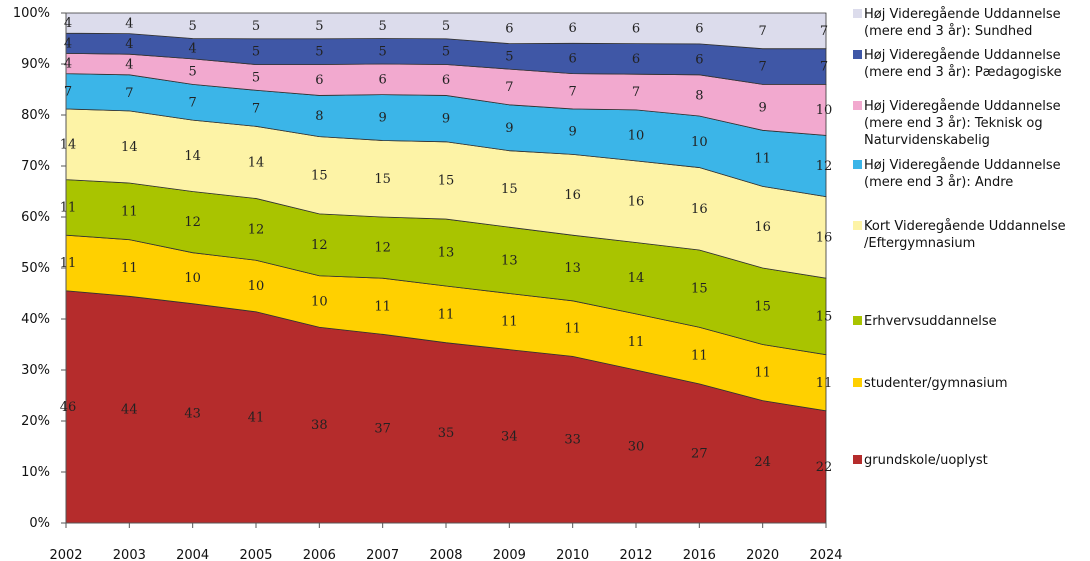 This screenshot has width=1090, height=561. I want to click on legend-label: grundskole/uoplyst, so click(926, 460).